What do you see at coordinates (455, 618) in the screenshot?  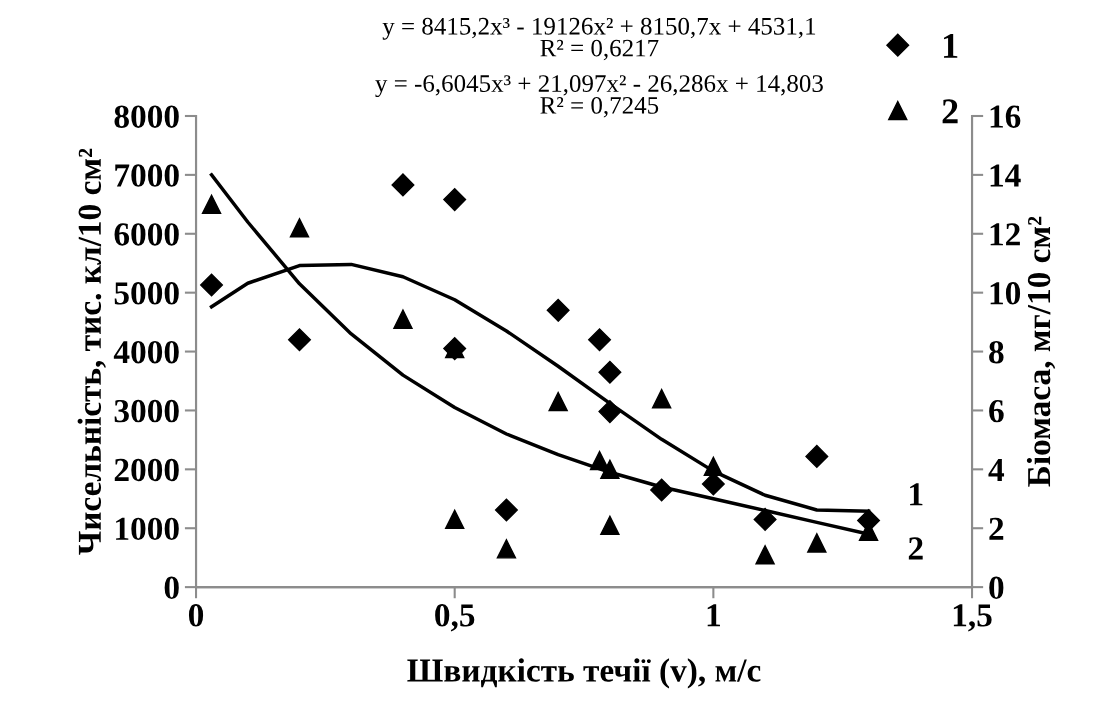 I see `x-tick-label: 0,5` at bounding box center [455, 618].